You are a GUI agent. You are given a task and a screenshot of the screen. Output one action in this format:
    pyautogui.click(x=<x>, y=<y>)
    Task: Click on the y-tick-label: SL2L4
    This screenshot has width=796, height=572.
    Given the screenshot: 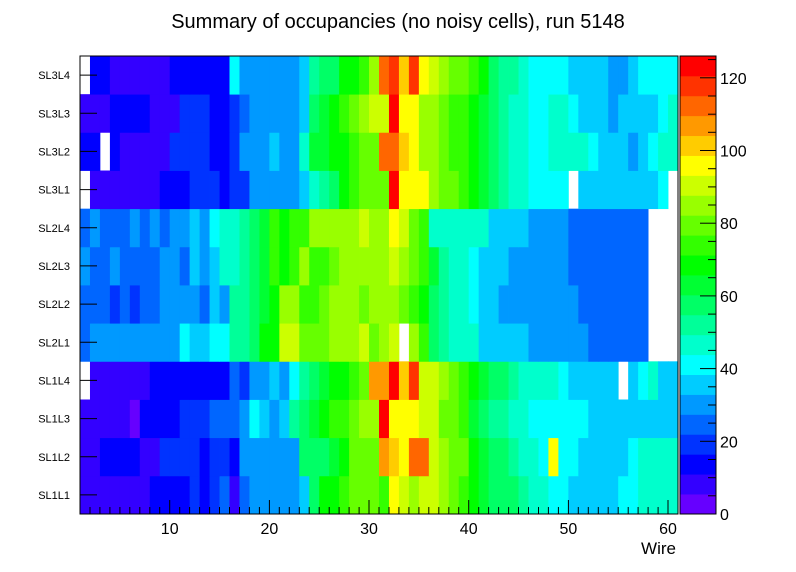 What is the action you would take?
    pyautogui.click(x=54, y=229)
    